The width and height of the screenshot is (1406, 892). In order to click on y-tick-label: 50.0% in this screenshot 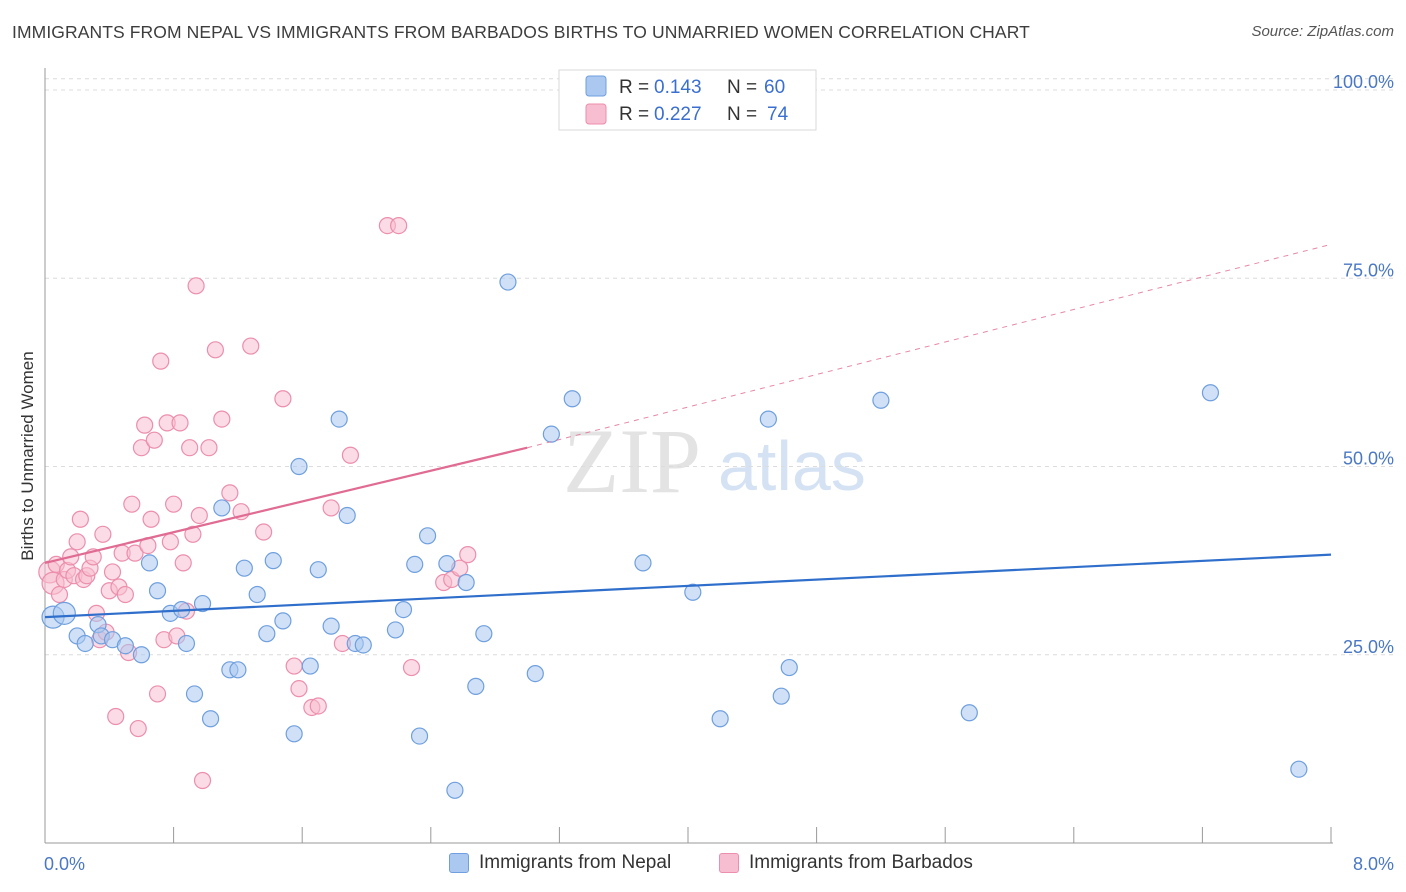, I will do `click(1368, 459)`.